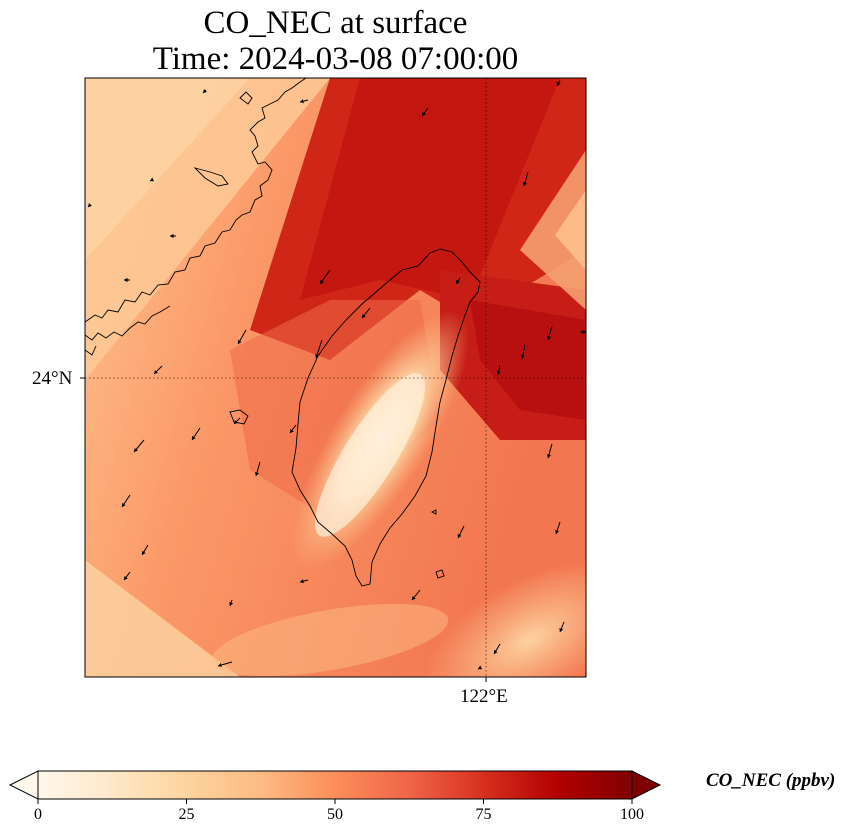 The height and width of the screenshot is (836, 858). I want to click on colorbar, so click(335, 787).